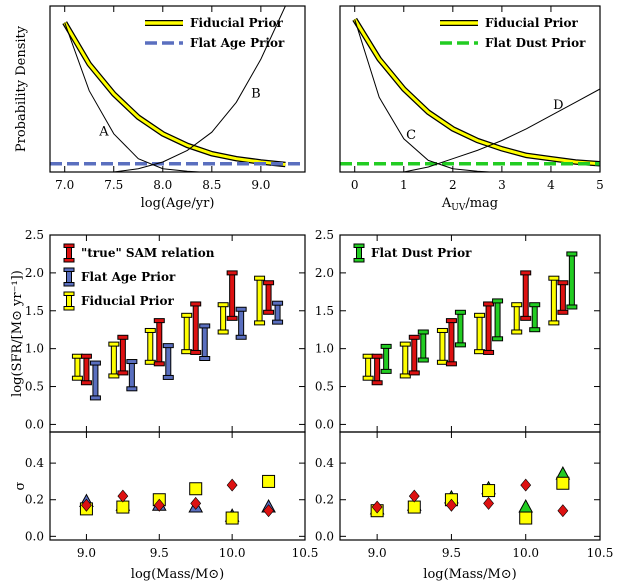 The image size is (618, 585). Describe the element at coordinates (204, 342) in the screenshot. I see `errorbar-flat-age-bar` at that location.